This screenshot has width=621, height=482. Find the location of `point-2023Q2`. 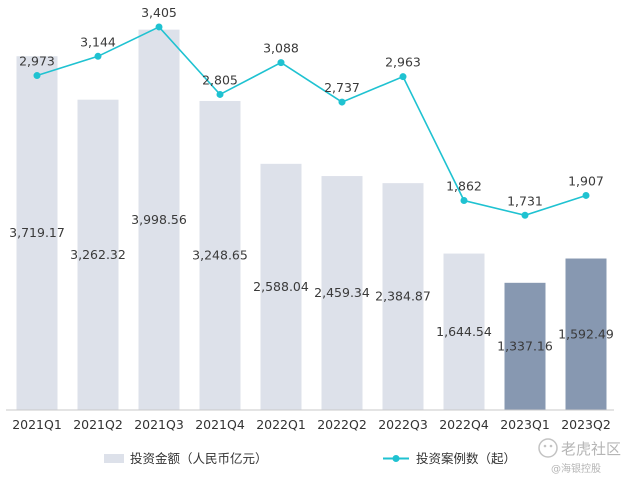

point-2023Q2 is located at coordinates (586, 195).